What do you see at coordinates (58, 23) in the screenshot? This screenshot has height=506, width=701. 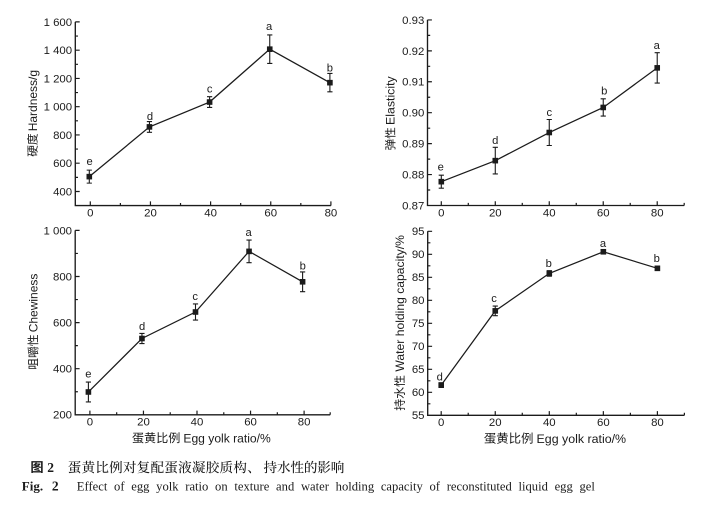 I see `svg-text: 1 600` at bounding box center [58, 23].